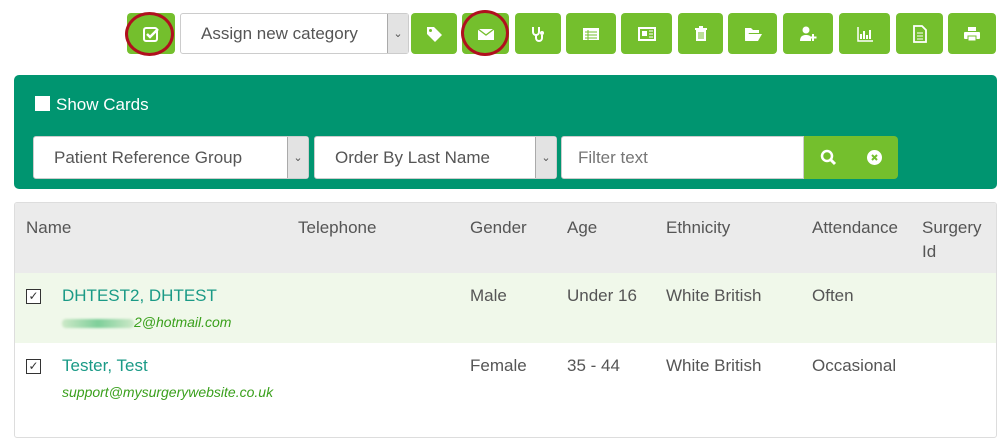 The image size is (1001, 444). Describe the element at coordinates (337, 227) in the screenshot. I see `column-header-telephone: Telephone` at that location.